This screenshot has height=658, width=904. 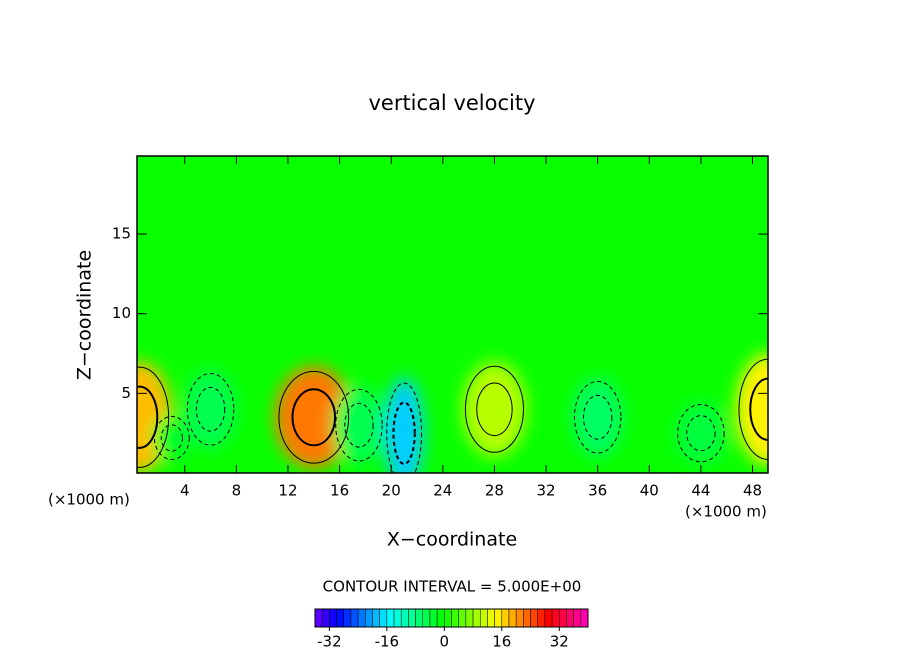 What do you see at coordinates (700, 491) in the screenshot?
I see `x-tick-label: 44` at bounding box center [700, 491].